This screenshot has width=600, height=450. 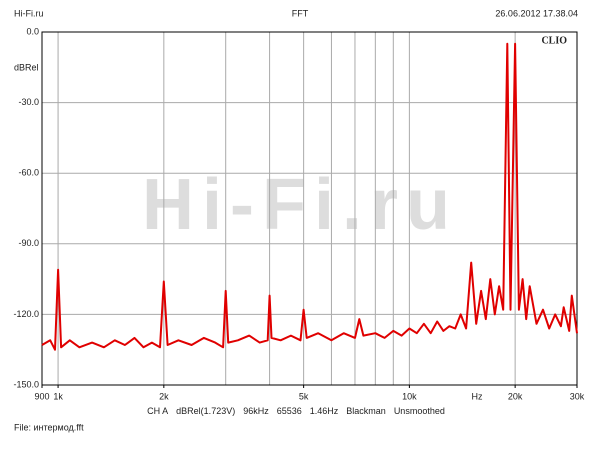 What do you see at coordinates (304, 396) in the screenshot?
I see `x-tick-label: 5k` at bounding box center [304, 396].